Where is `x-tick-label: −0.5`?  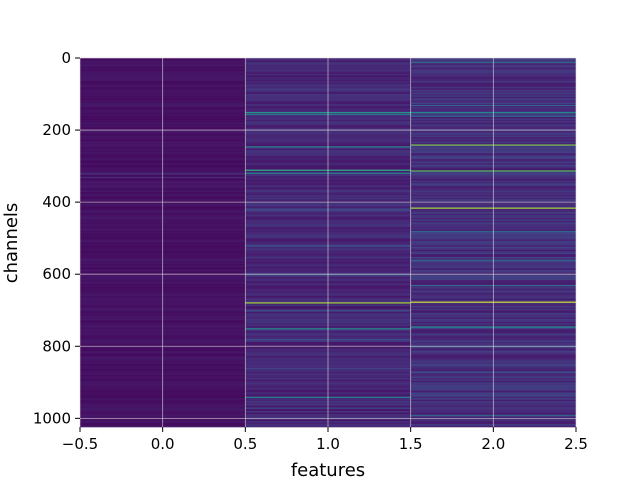 x-tick-label: −0.5 is located at coordinates (80, 444).